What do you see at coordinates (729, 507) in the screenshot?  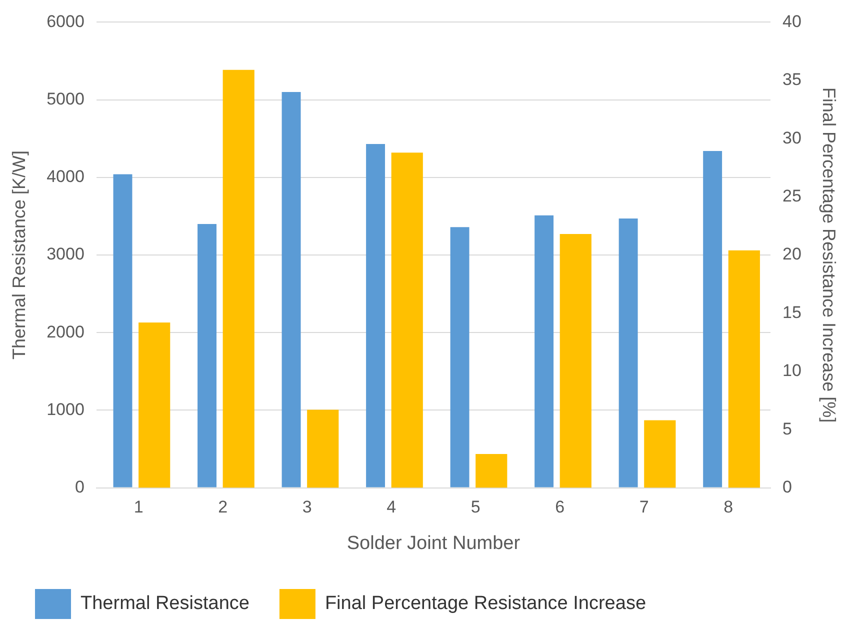 I see `x-tick-label: 8` at bounding box center [729, 507].